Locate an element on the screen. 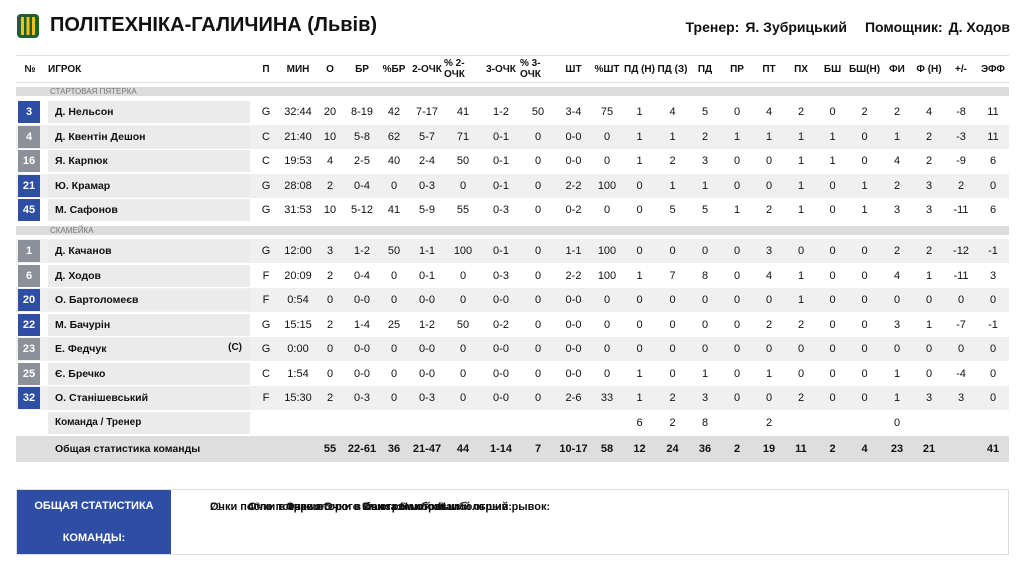 The image size is (1024, 563). stat-cell: 5-8 is located at coordinates (362, 136).